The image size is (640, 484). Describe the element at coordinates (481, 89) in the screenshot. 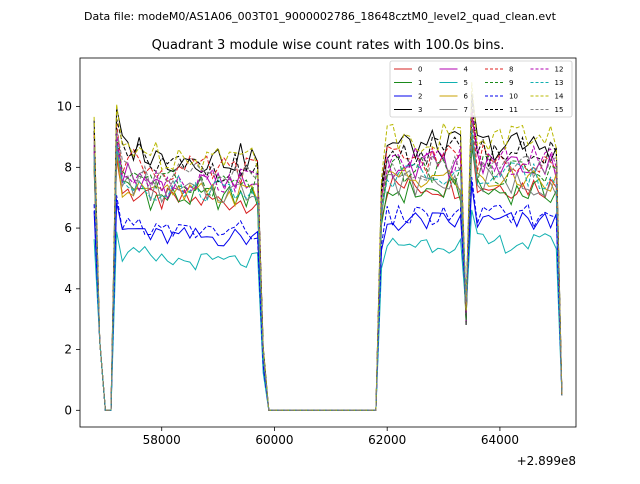

I see `legend-box` at that location.